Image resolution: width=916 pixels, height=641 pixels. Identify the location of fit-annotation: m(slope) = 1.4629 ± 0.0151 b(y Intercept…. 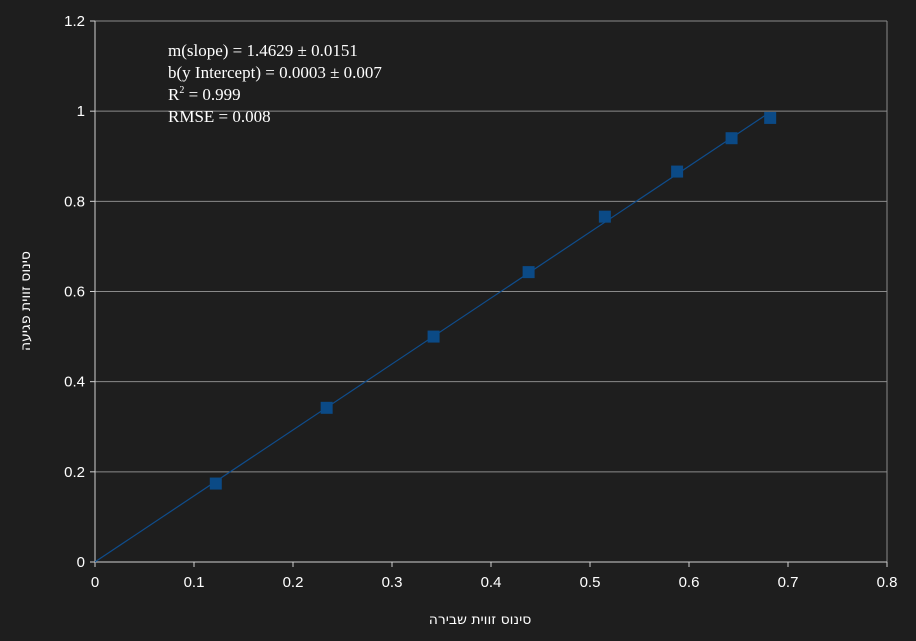
(275, 83).